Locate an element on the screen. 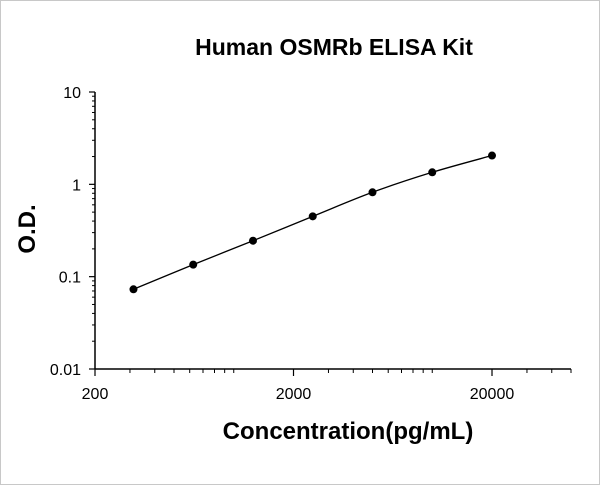 This screenshot has height=486, width=600. y-tick-label: 0.1 is located at coordinates (70, 278).